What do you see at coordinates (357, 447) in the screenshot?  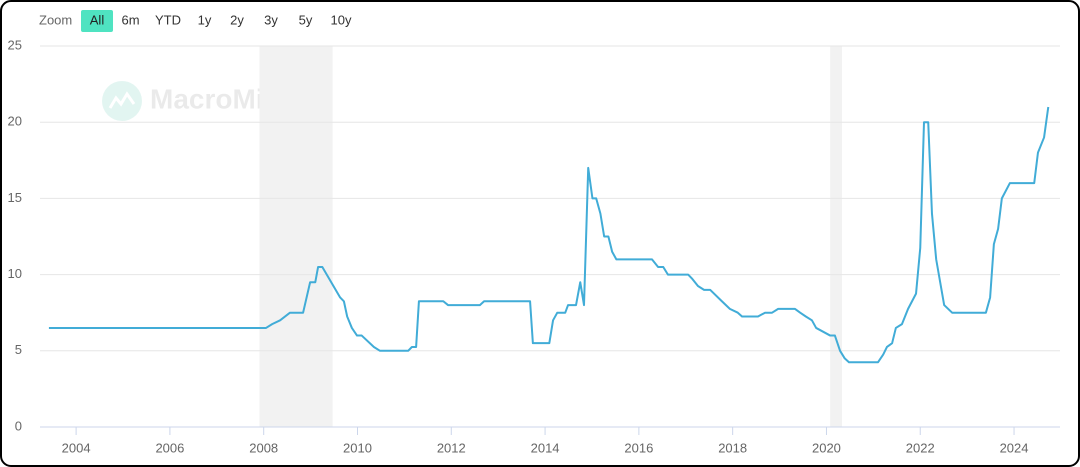 I see `x-tick-label: 2010` at bounding box center [357, 447].